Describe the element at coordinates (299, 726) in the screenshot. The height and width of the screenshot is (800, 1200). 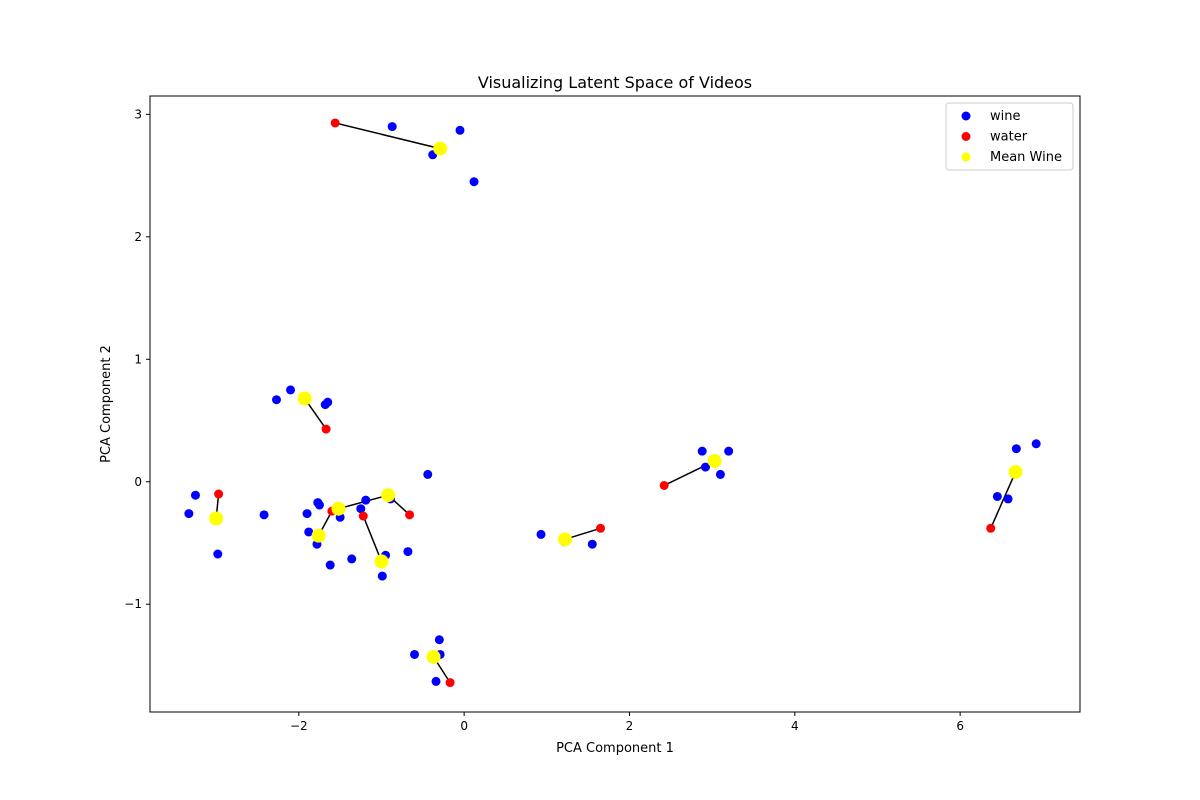
I see `x-tick-label: −2` at that location.